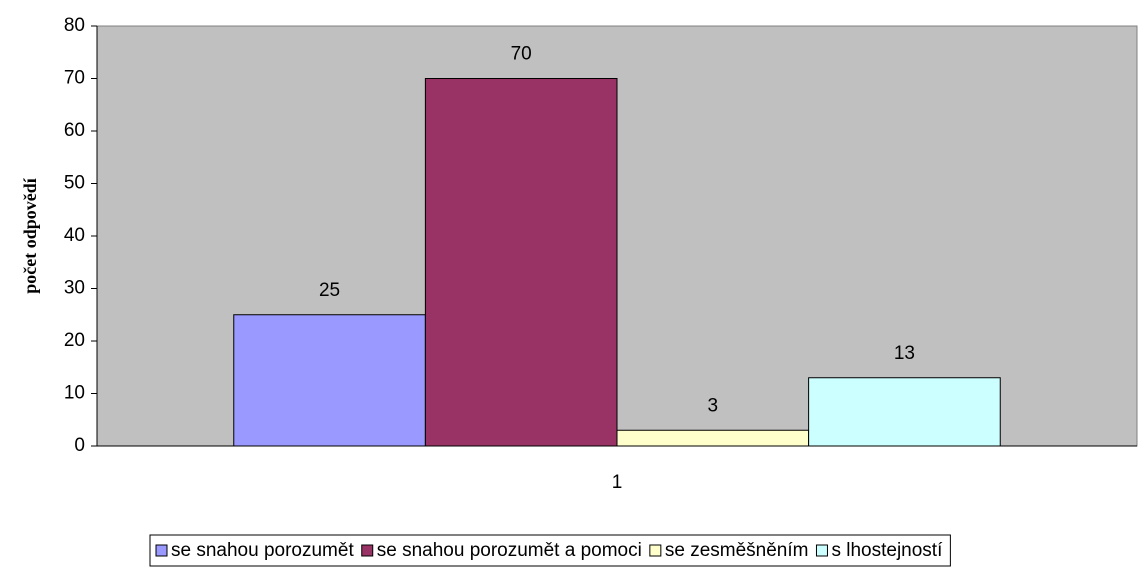  What do you see at coordinates (887, 550) in the screenshot?
I see `legend-label: s lhostejností` at bounding box center [887, 550].